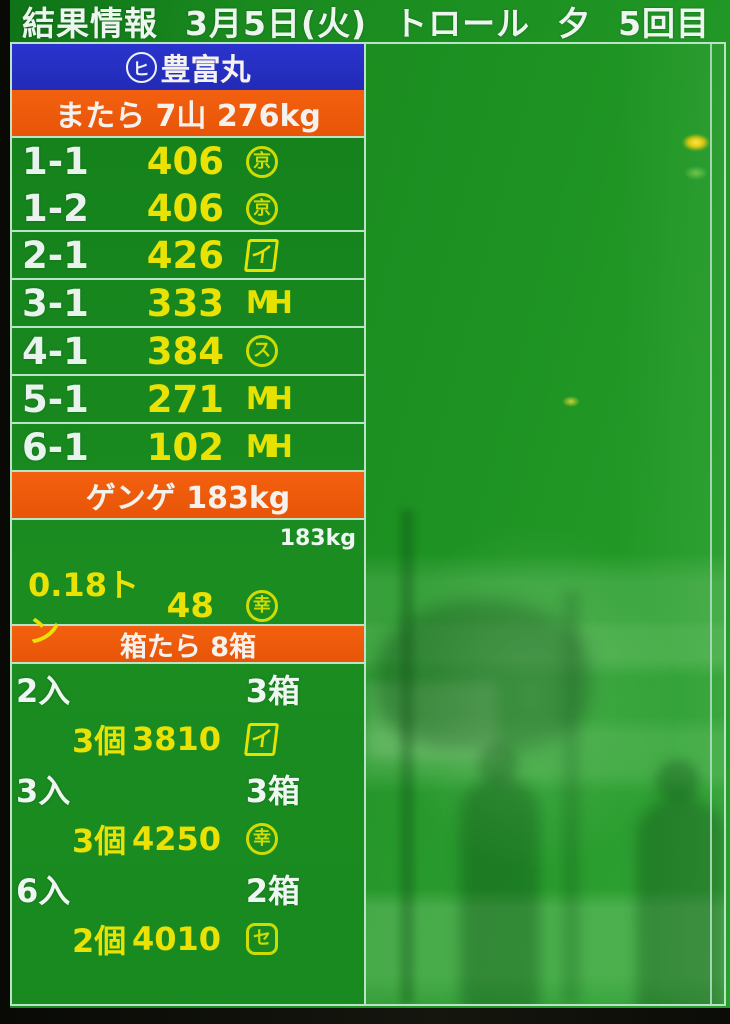 The image size is (730, 1024). I want to click on auction-date: 3月5日(火), so click(276, 23).